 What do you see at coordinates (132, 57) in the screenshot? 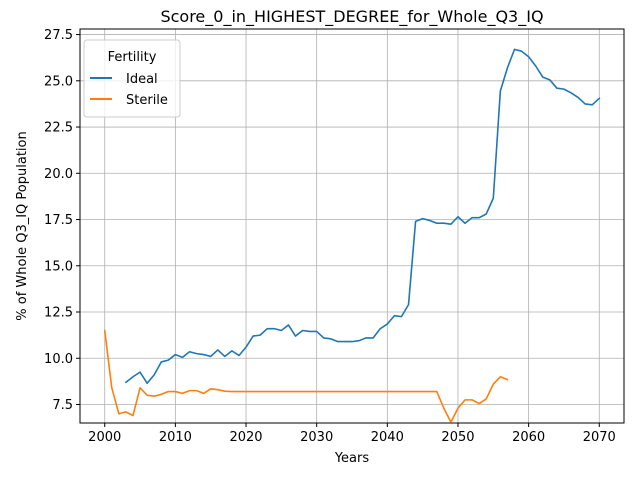
I see `legend-title: Fertility` at bounding box center [132, 57].